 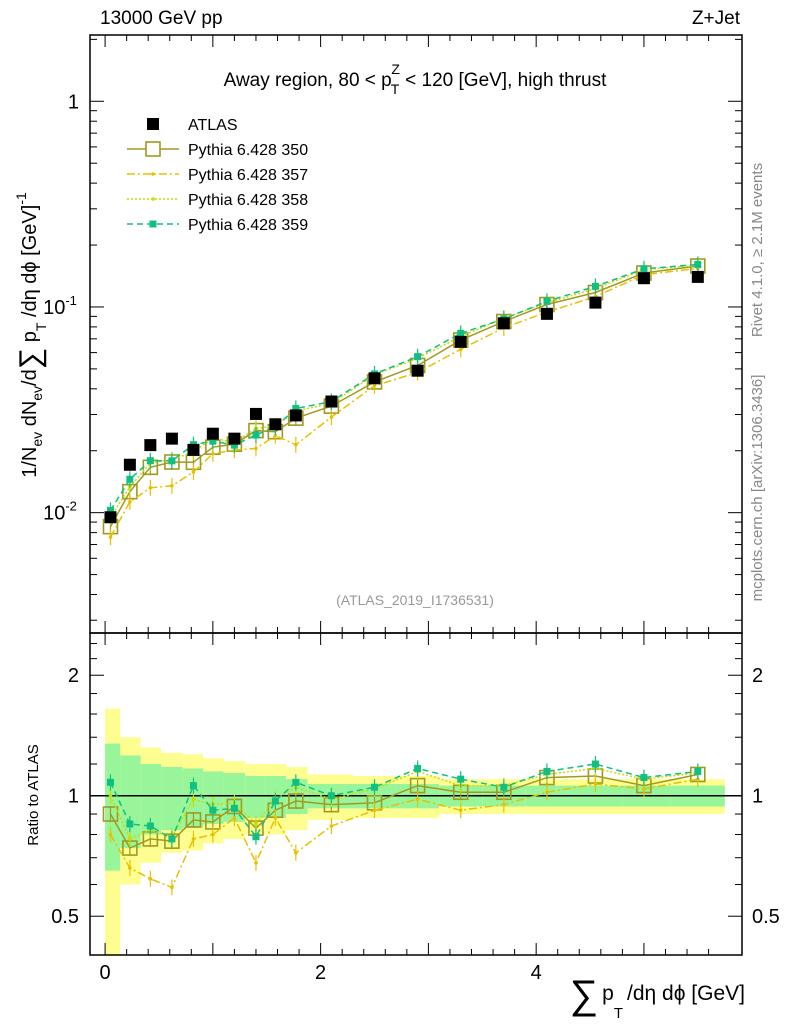 I want to click on x-tick-label: 2, so click(x=320, y=973).